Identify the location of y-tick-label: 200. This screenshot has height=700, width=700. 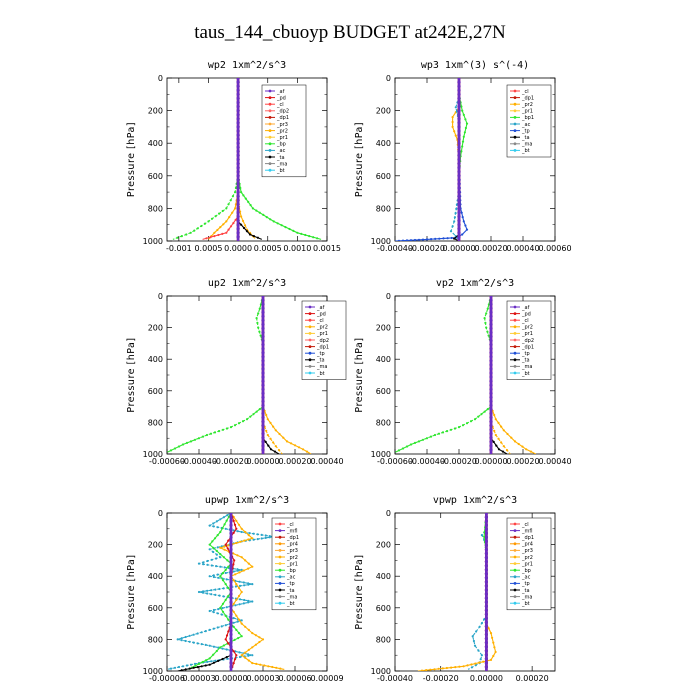
(155, 545).